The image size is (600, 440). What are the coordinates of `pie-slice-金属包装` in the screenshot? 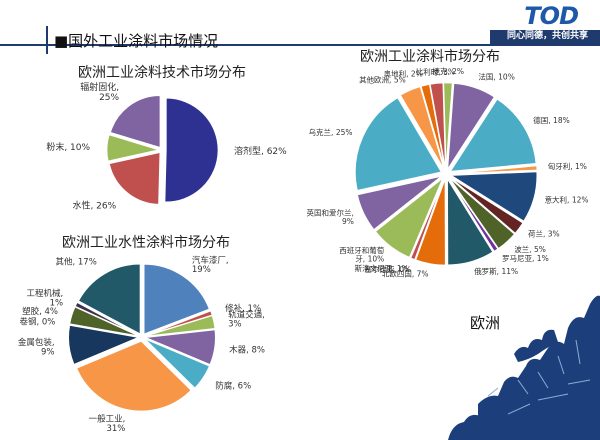 It's located at (104, 345).